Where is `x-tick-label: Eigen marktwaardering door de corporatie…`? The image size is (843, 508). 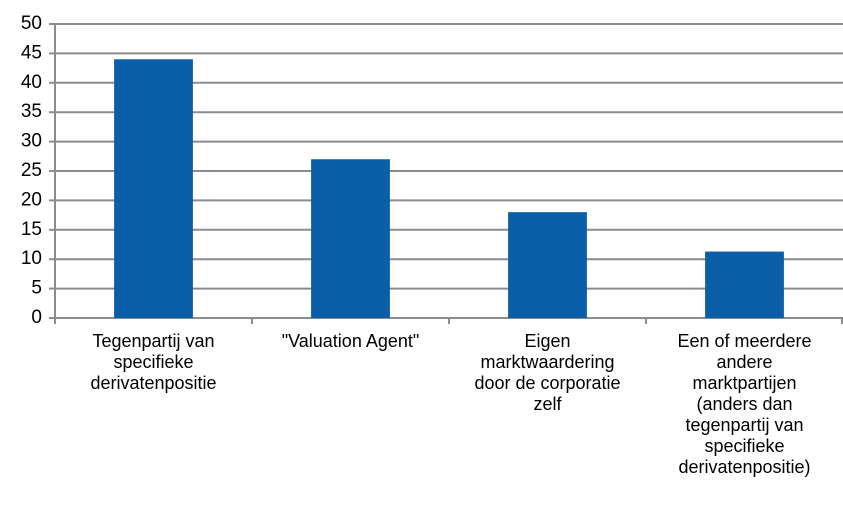
x-tick-label: Eigen marktwaardering door de corporatie… is located at coordinates (547, 372).